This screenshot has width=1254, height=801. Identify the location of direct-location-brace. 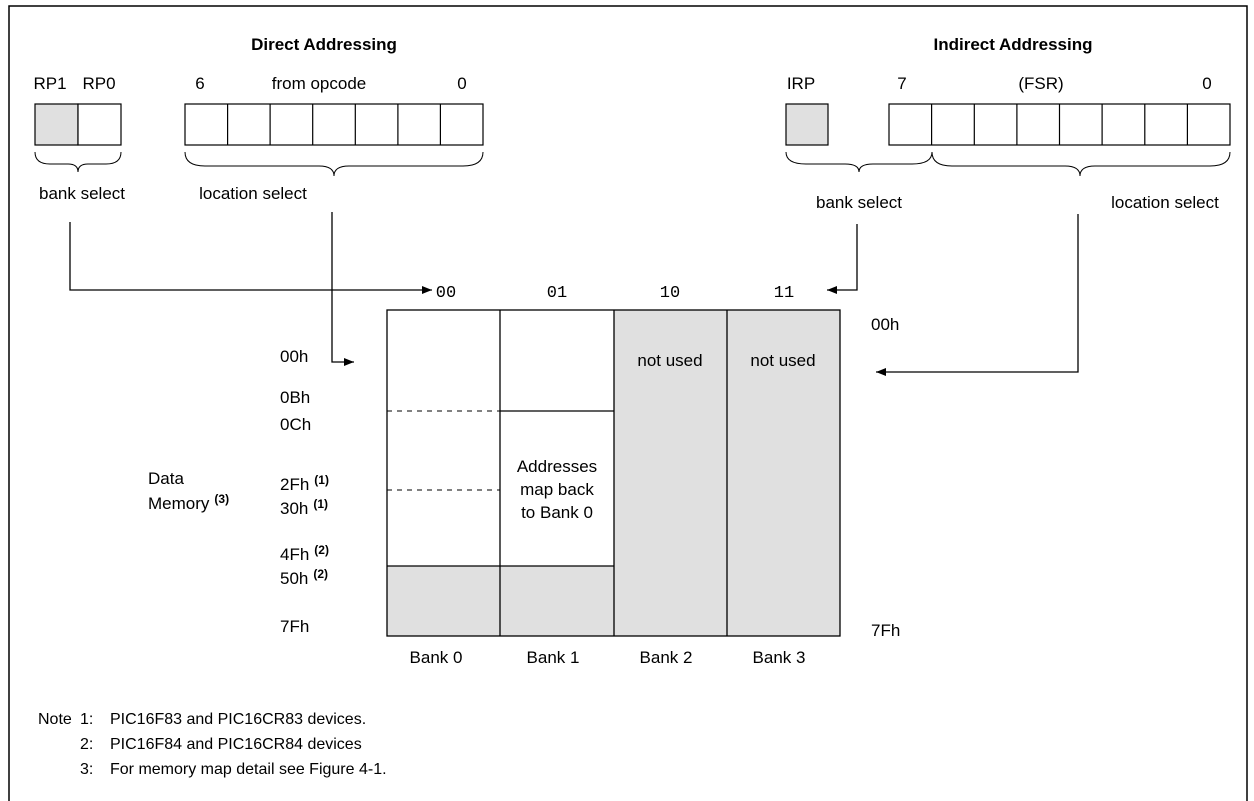
(334, 164).